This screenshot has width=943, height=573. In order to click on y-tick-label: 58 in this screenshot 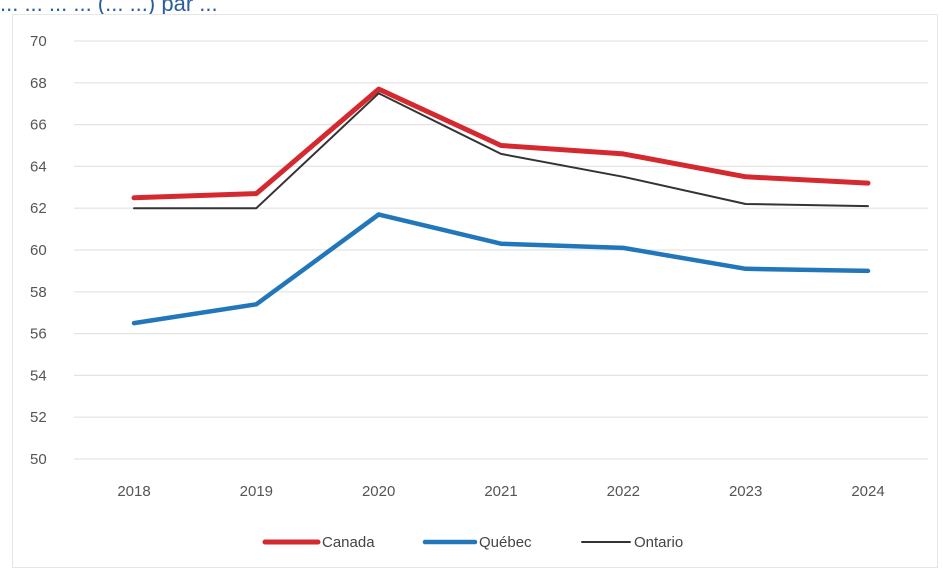, I will do `click(38, 292)`.